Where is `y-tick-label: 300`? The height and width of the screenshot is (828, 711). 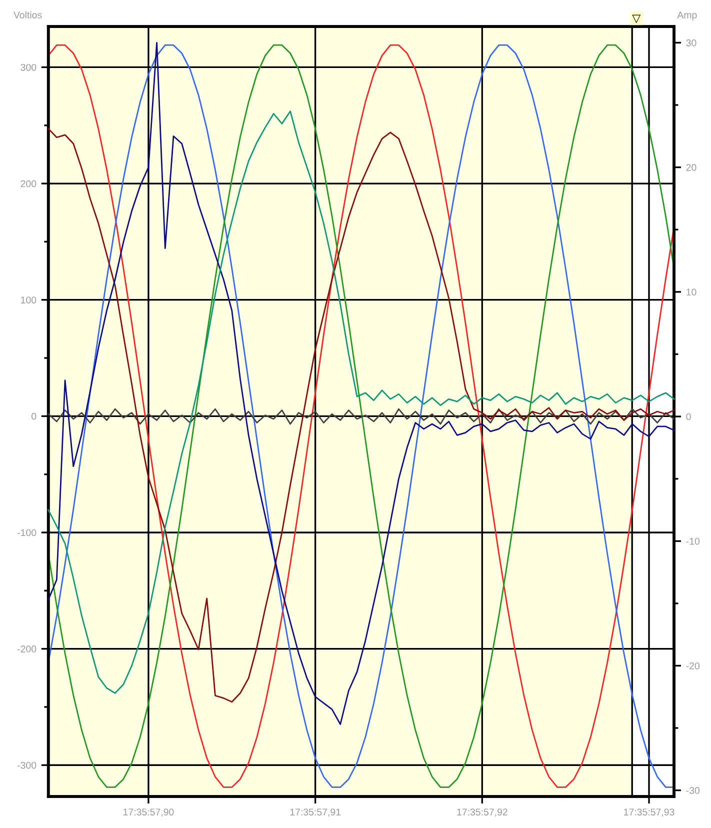 y-tick-label: 300 is located at coordinates (28, 67).